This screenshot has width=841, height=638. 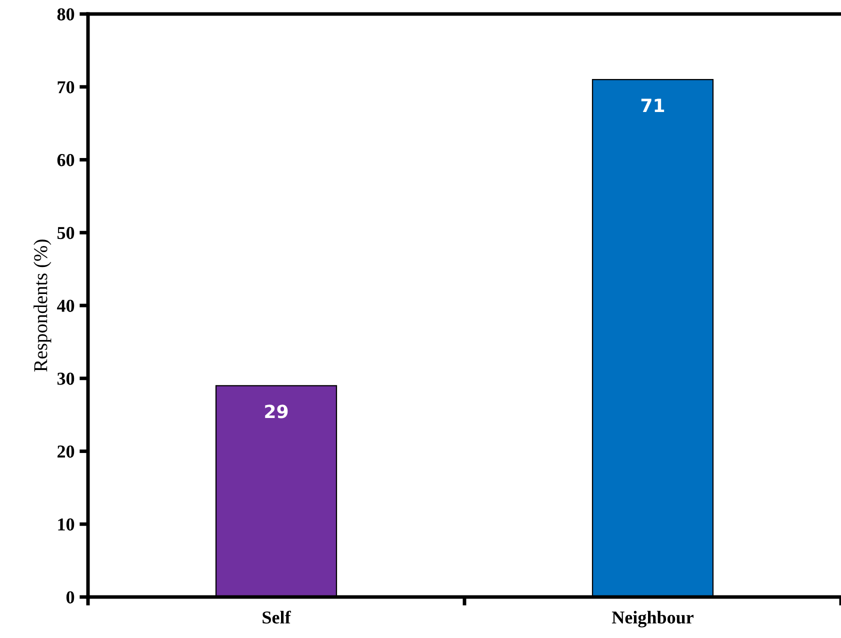 What do you see at coordinates (66, 87) in the screenshot?
I see `y-tick-label: 70` at bounding box center [66, 87].